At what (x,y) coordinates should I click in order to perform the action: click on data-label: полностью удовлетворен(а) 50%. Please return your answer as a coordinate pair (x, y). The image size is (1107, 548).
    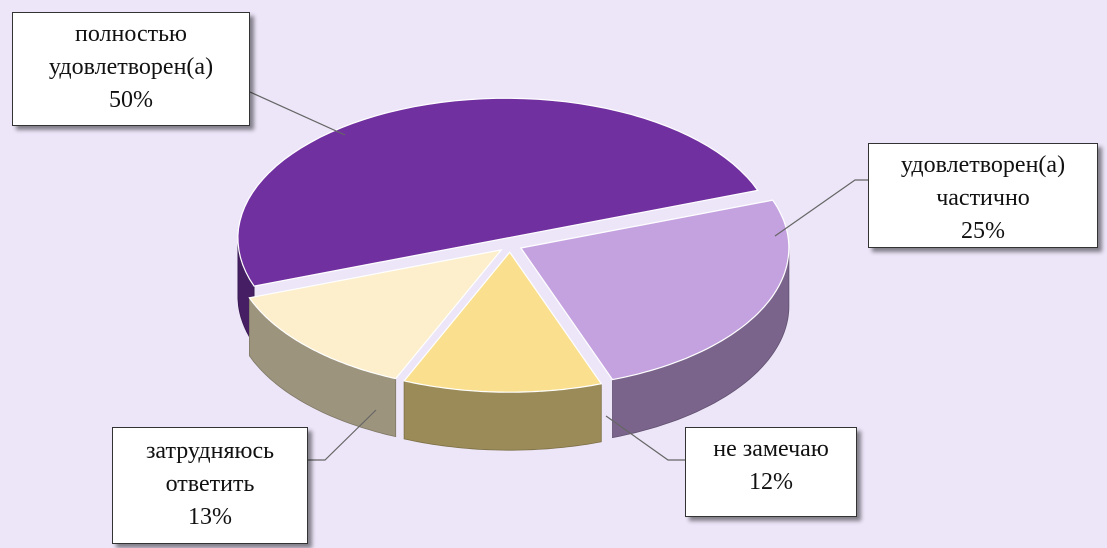
    Looking at the image, I should click on (131, 69).